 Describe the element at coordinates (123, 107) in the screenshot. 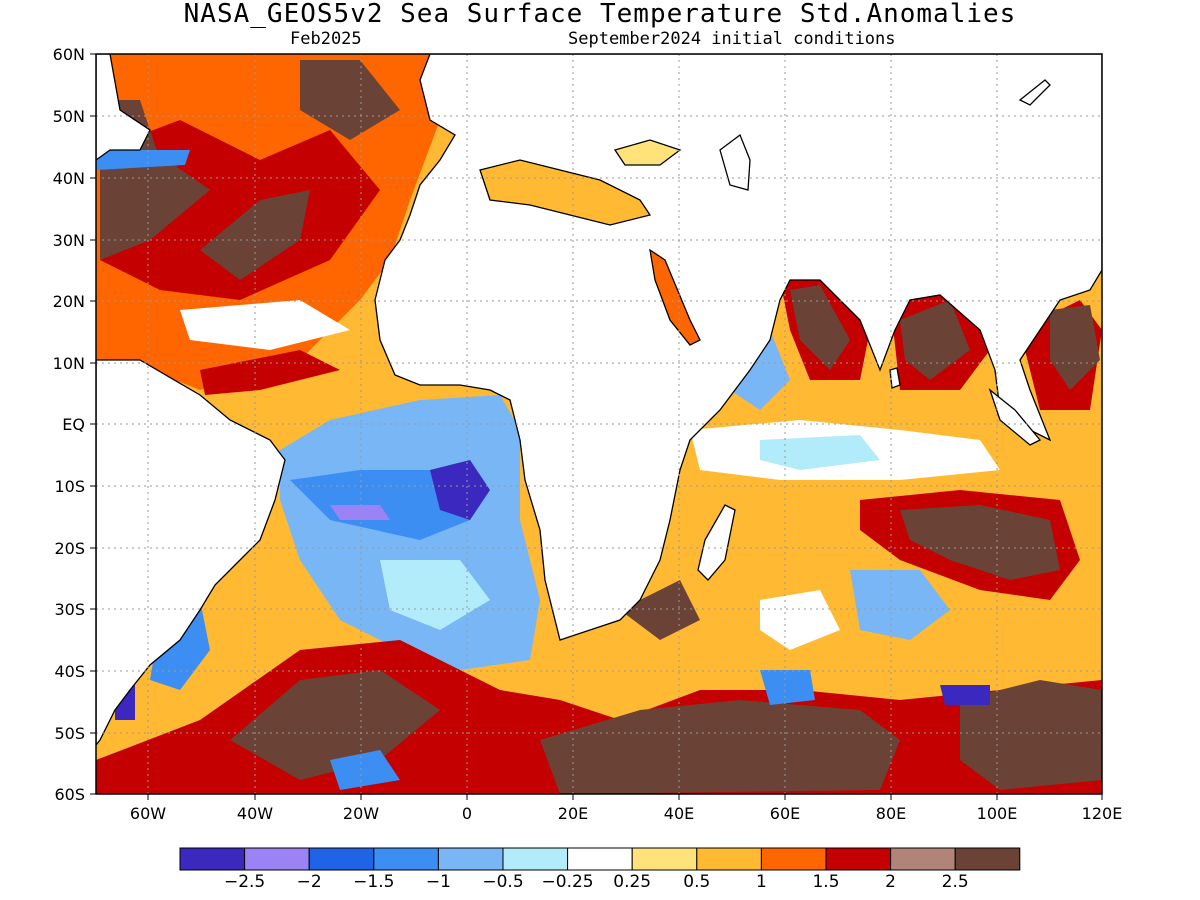

I see `north-america-landmass` at that location.